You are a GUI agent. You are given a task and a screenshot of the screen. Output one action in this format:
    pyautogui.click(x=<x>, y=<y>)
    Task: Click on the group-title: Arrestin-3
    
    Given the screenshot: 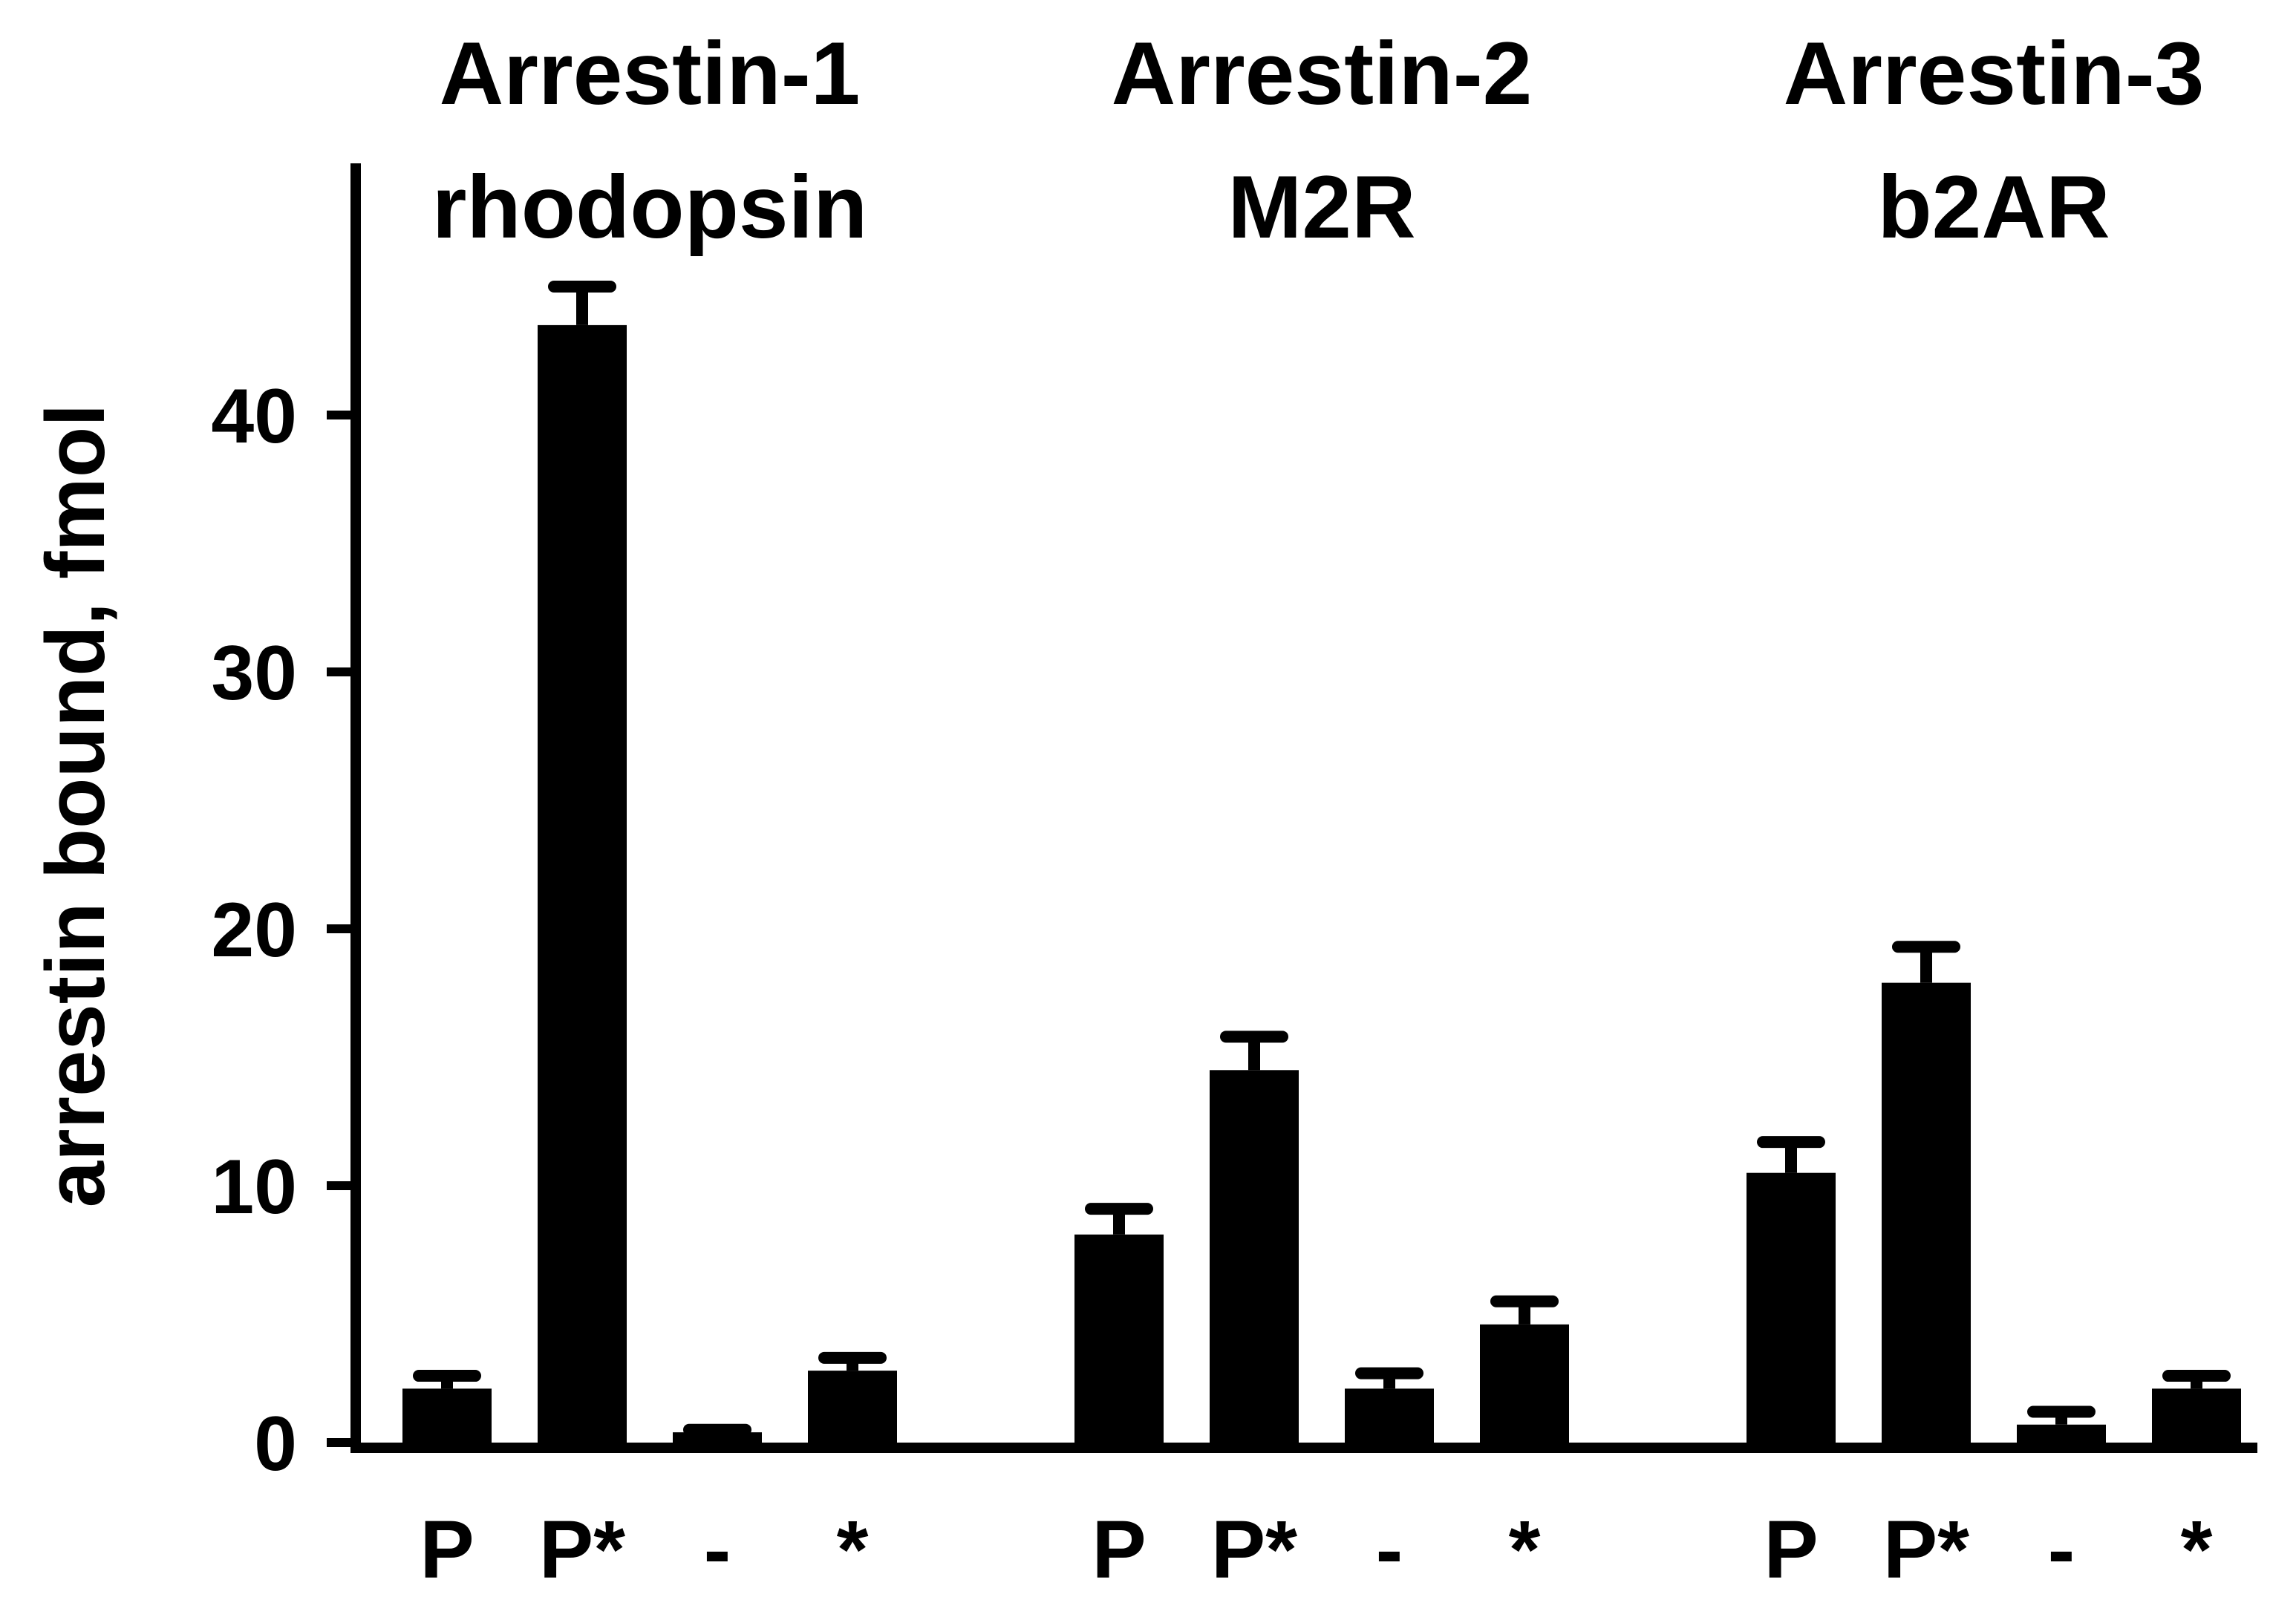 What is the action you would take?
    pyautogui.click(x=1994, y=73)
    